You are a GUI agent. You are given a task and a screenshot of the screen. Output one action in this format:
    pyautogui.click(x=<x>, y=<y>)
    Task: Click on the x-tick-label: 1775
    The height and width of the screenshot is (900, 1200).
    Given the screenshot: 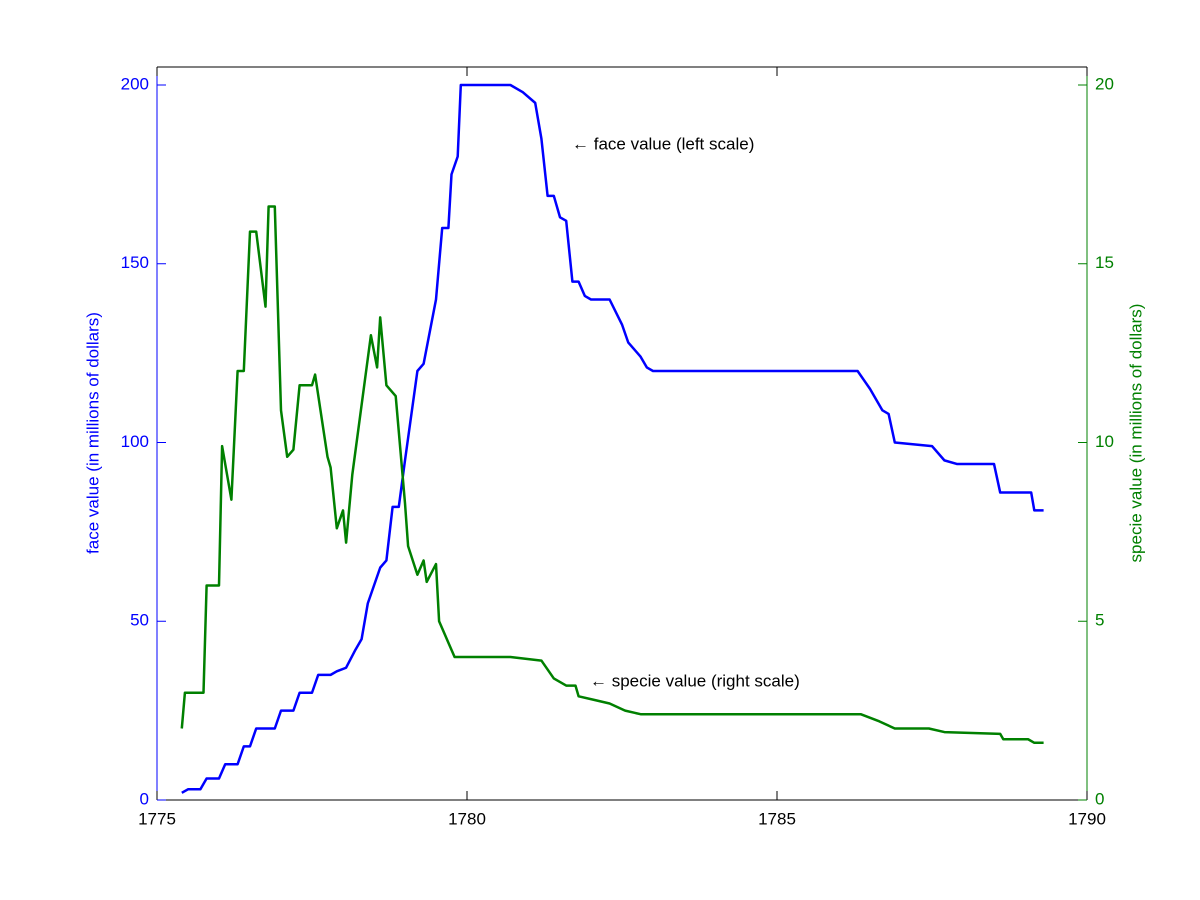 What is the action you would take?
    pyautogui.click(x=157, y=818)
    